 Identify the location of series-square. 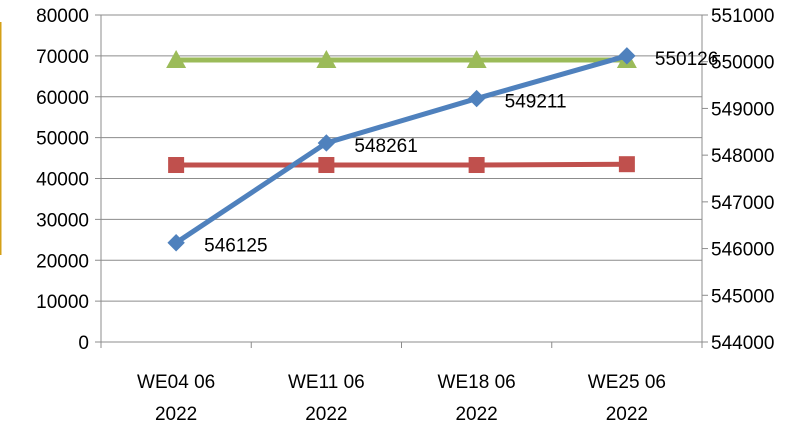
(401, 165).